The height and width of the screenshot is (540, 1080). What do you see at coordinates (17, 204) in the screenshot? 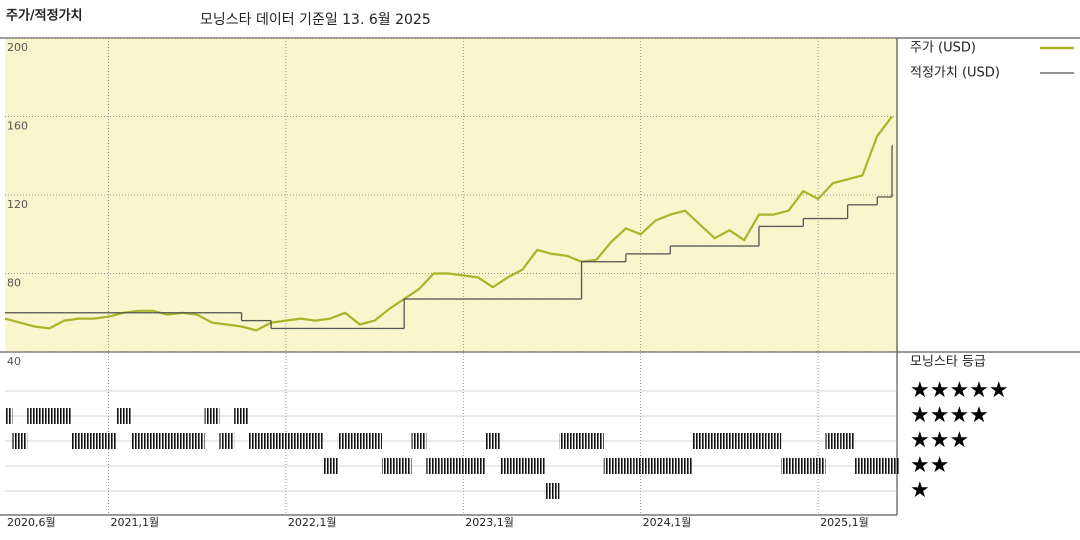
I see `y-tick-label: 120` at bounding box center [17, 204].